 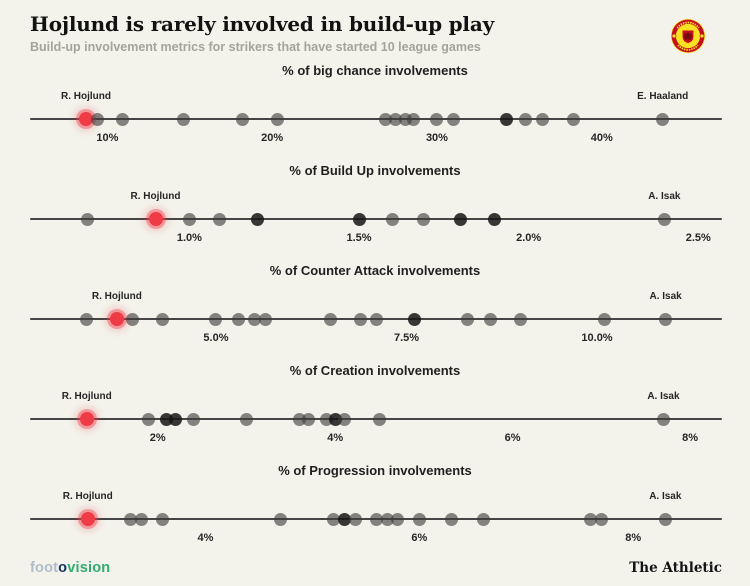 What do you see at coordinates (436, 138) in the screenshot?
I see `tick-label: 30%` at bounding box center [436, 138].